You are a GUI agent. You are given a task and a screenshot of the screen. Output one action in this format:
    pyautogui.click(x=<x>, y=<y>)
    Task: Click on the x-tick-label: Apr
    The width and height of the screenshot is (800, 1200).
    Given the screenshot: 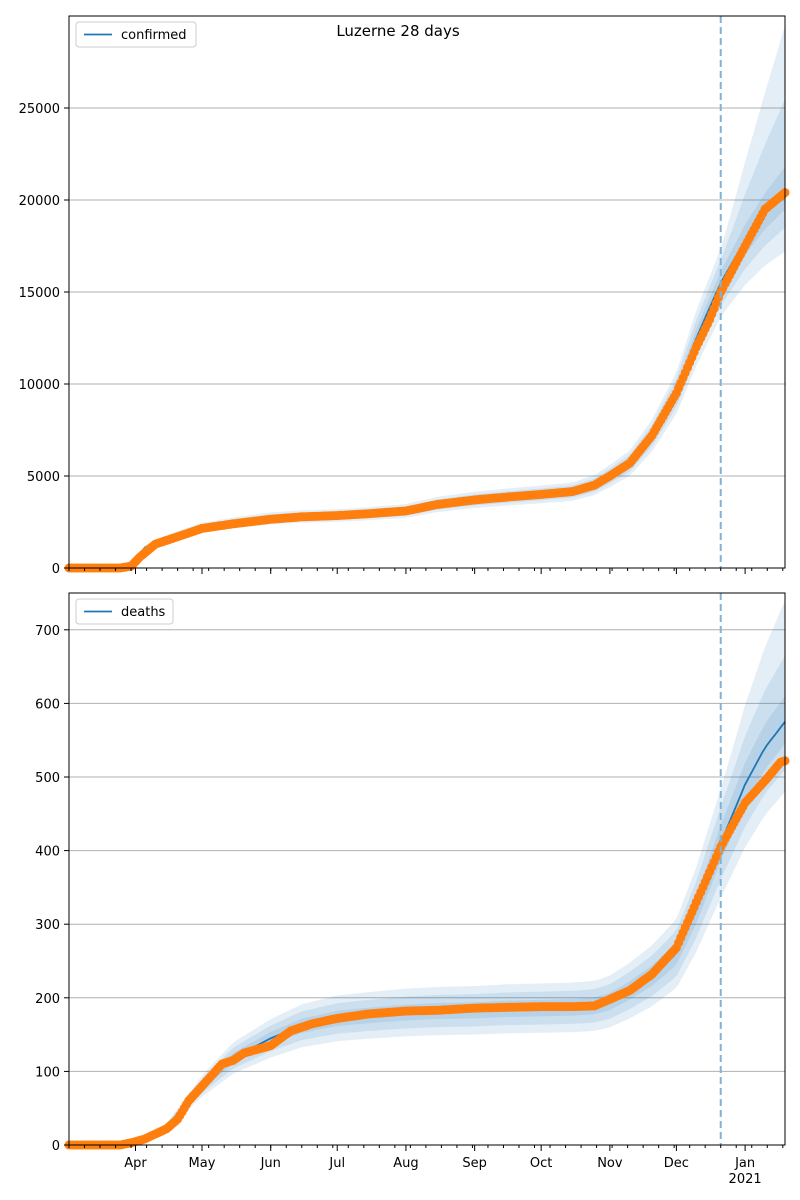 What is the action you would take?
    pyautogui.click(x=135, y=1163)
    